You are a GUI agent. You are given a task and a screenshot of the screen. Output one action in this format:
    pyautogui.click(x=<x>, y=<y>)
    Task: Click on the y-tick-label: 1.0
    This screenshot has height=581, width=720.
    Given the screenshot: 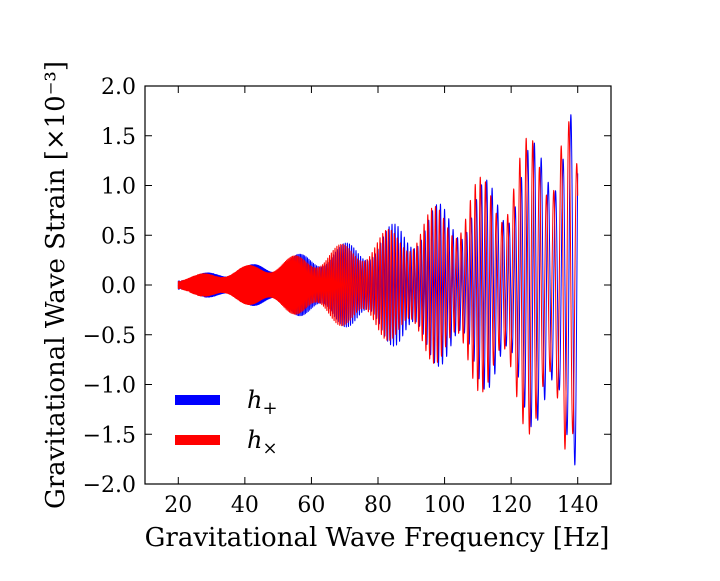 What is the action you would take?
    pyautogui.click(x=118, y=187)
    